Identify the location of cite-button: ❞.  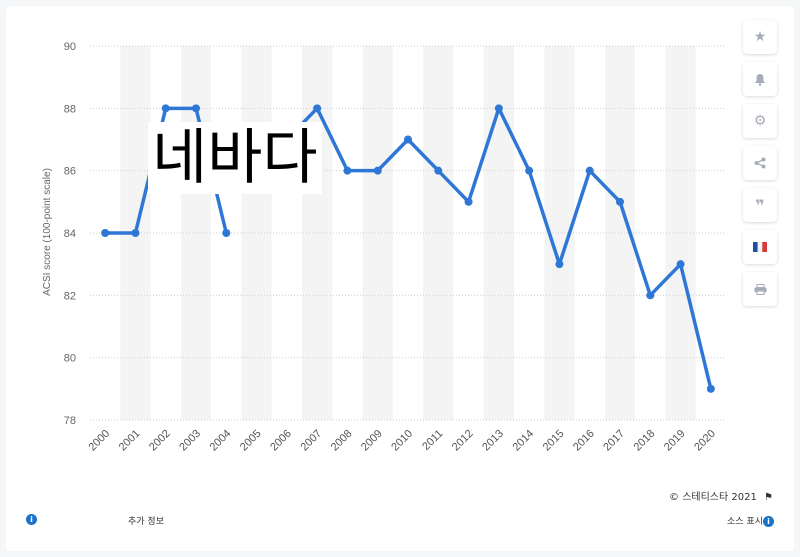
(760, 205).